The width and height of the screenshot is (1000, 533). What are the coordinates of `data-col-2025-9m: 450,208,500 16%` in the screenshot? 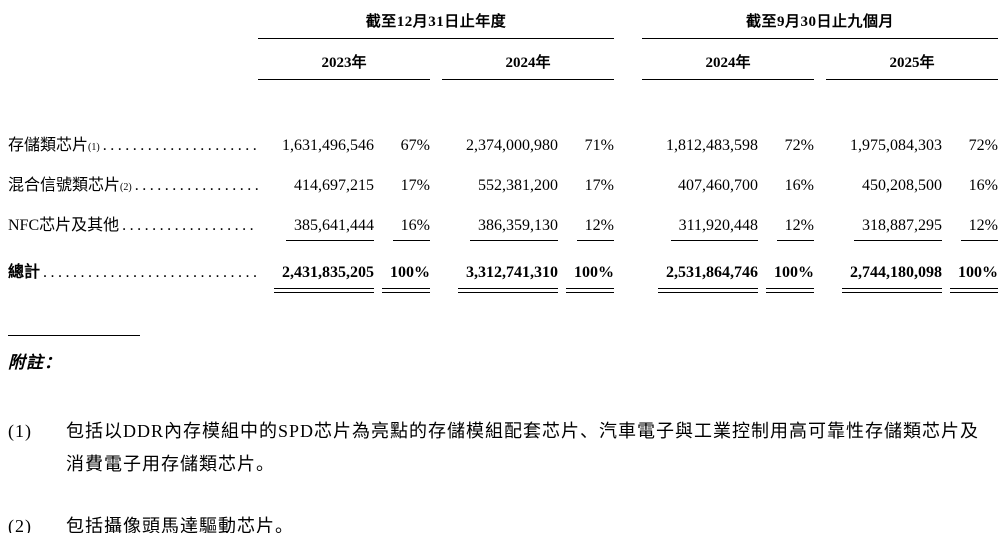 It's located at (912, 186).